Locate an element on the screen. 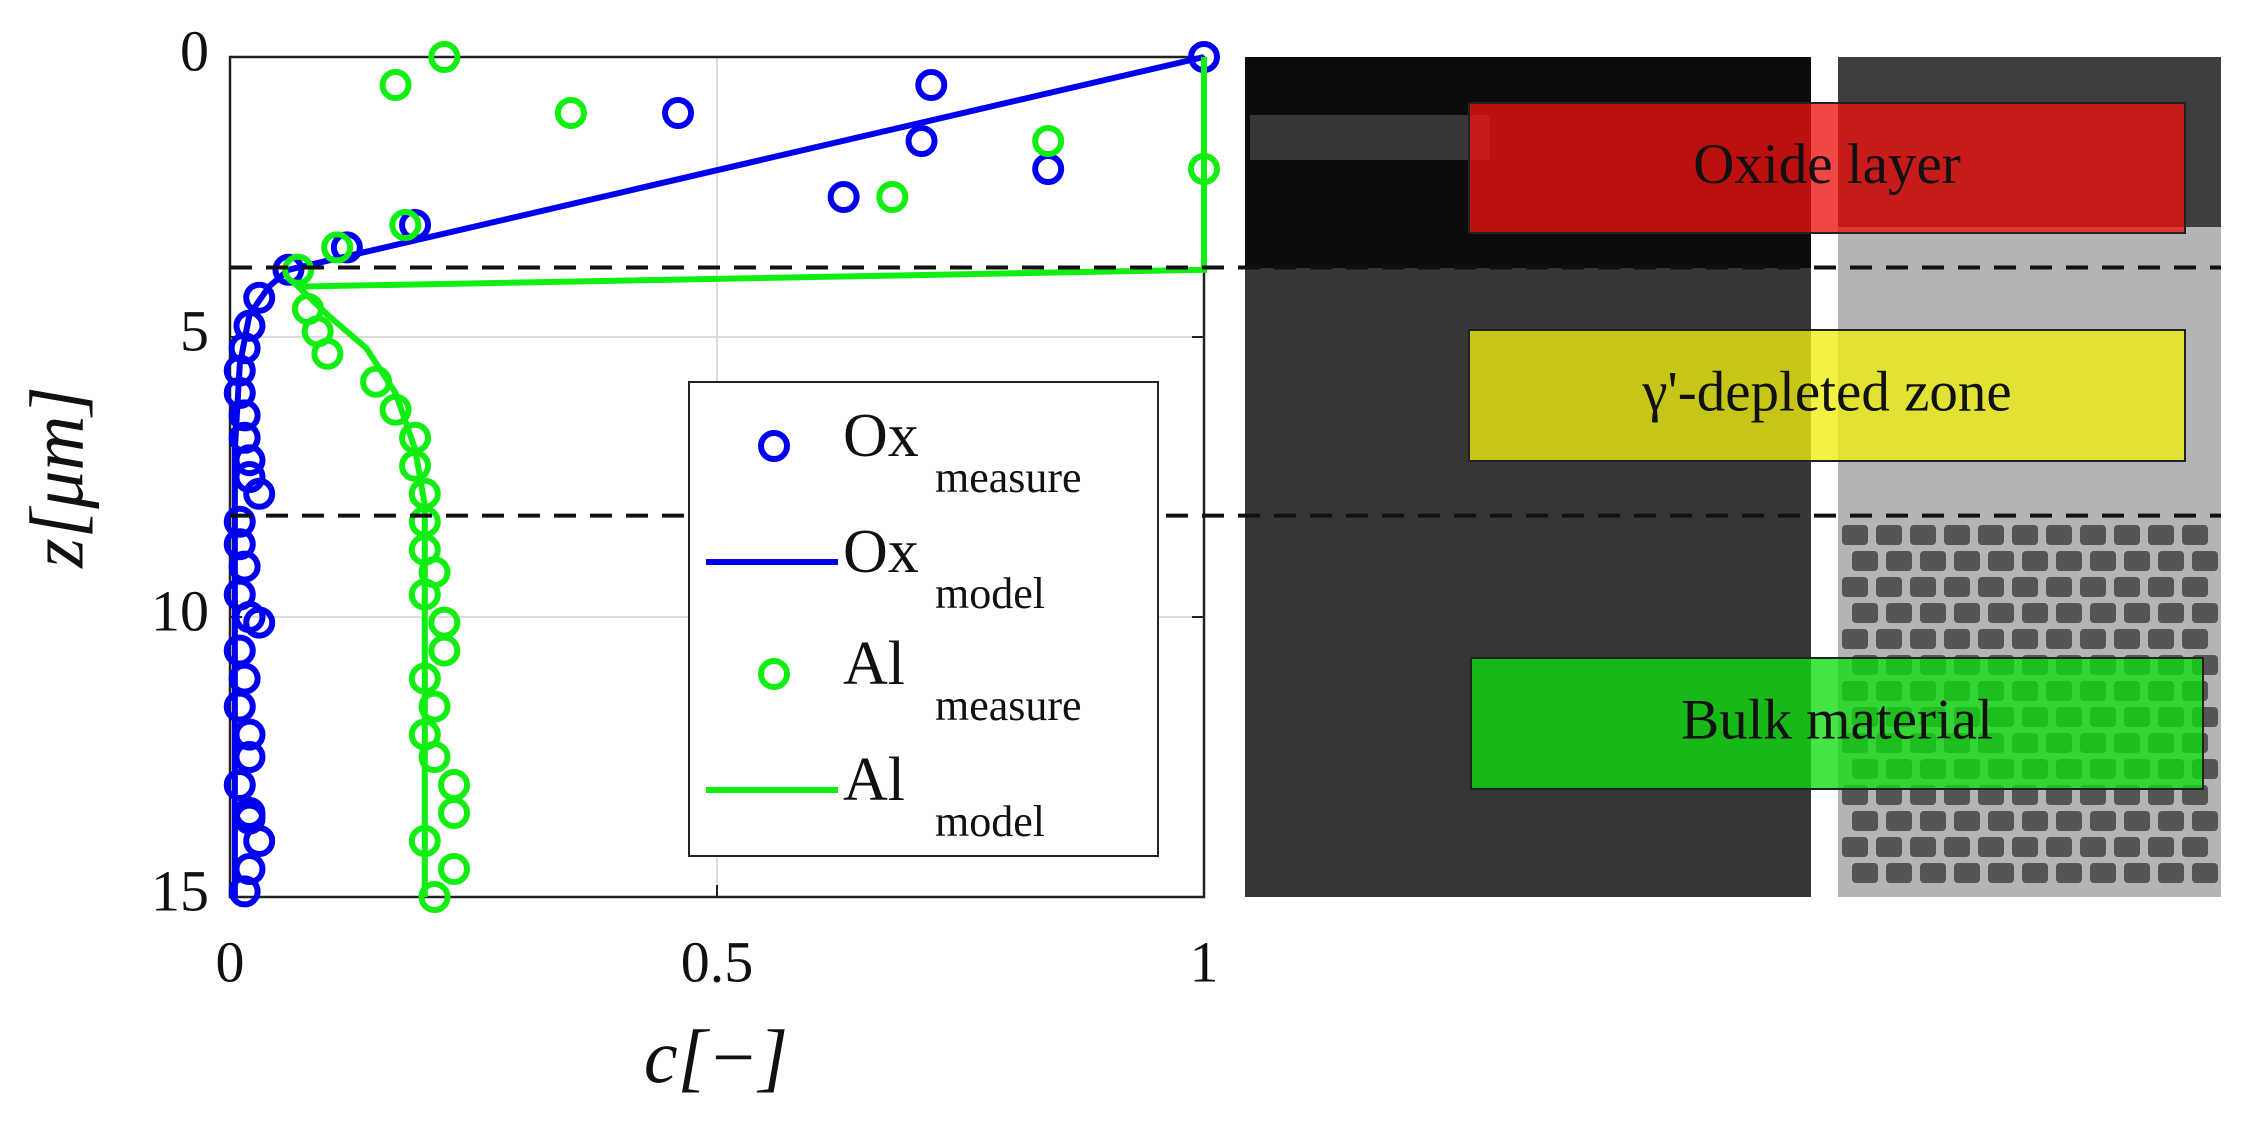 Image resolution: width=2246 pixels, height=1135 pixels. y-tick-label: 10 is located at coordinates (180, 610).